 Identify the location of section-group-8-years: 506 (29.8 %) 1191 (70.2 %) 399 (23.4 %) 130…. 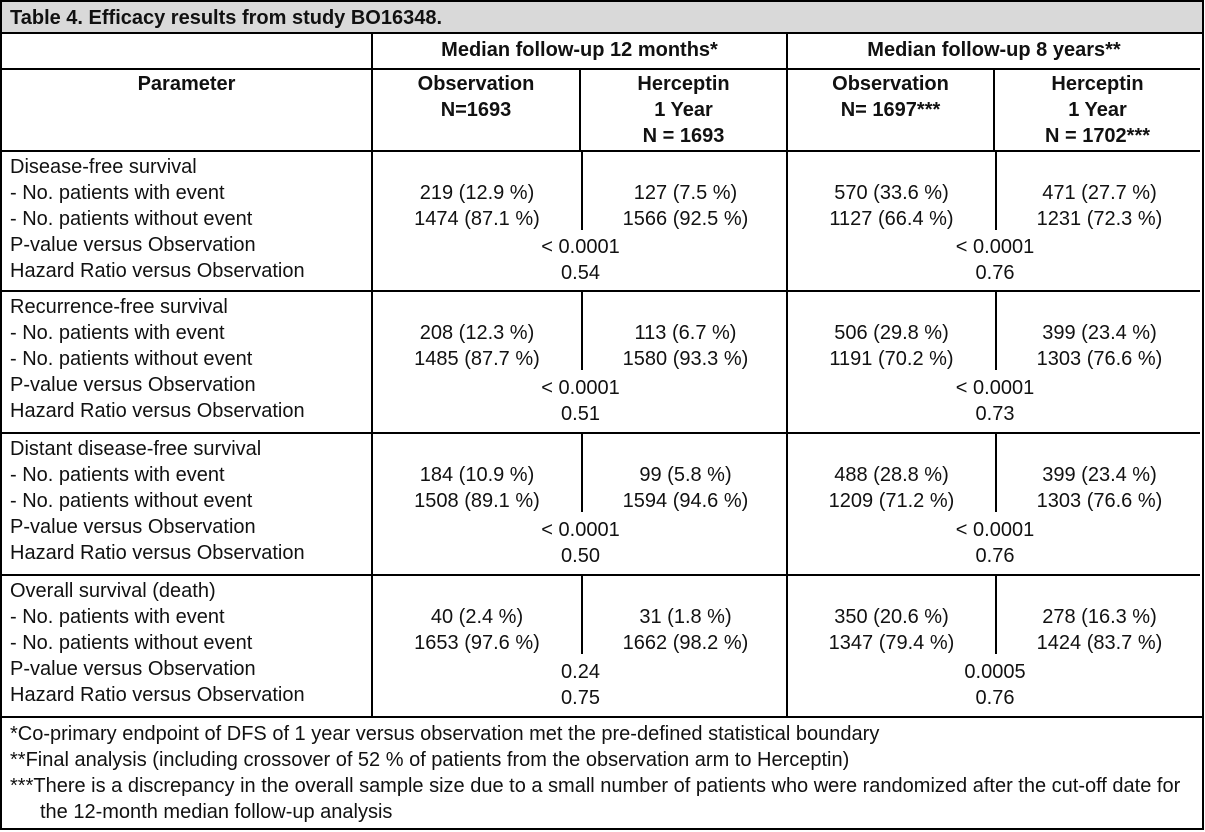
(993, 361).